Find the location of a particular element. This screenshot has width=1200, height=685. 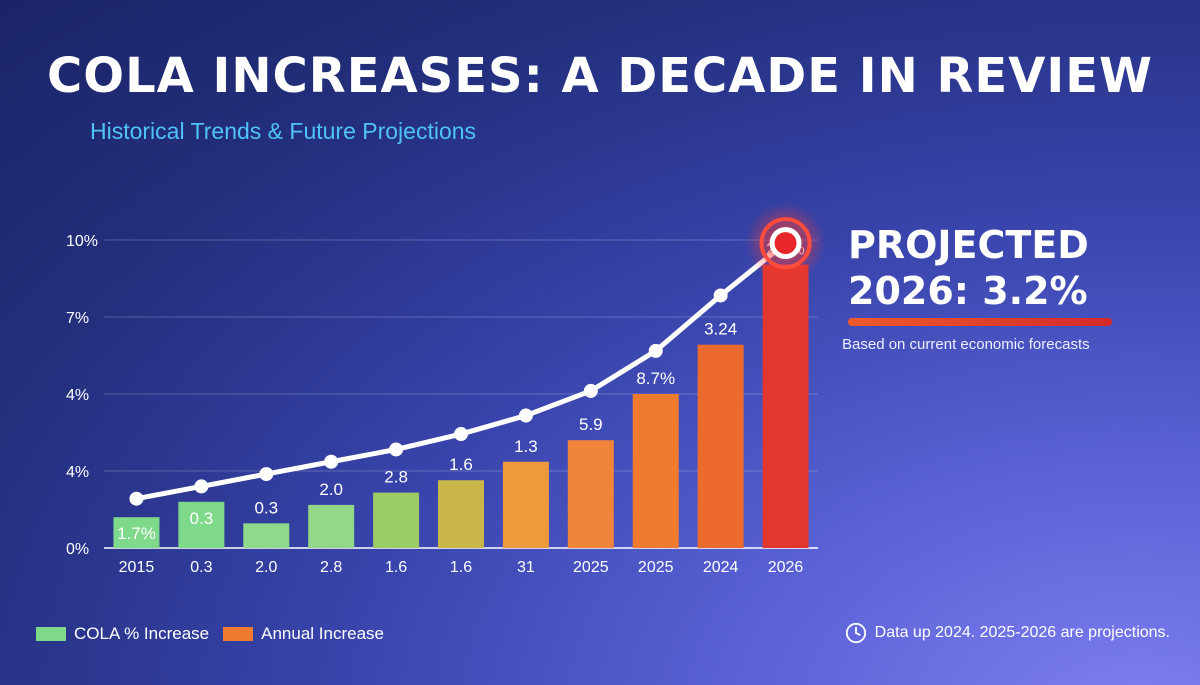

x-tick-label: 2026 is located at coordinates (786, 567).